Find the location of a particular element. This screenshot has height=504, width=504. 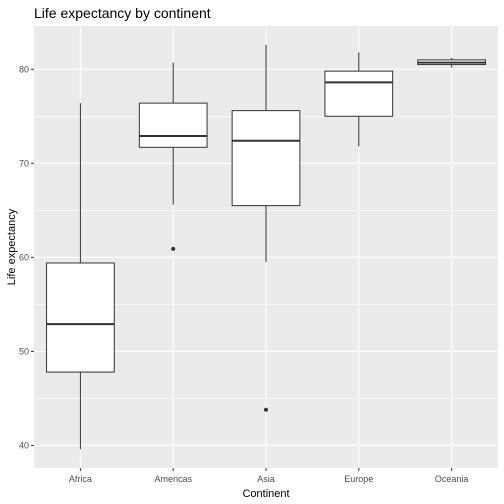

chart-title: Life expectancy by continent is located at coordinates (122, 13).